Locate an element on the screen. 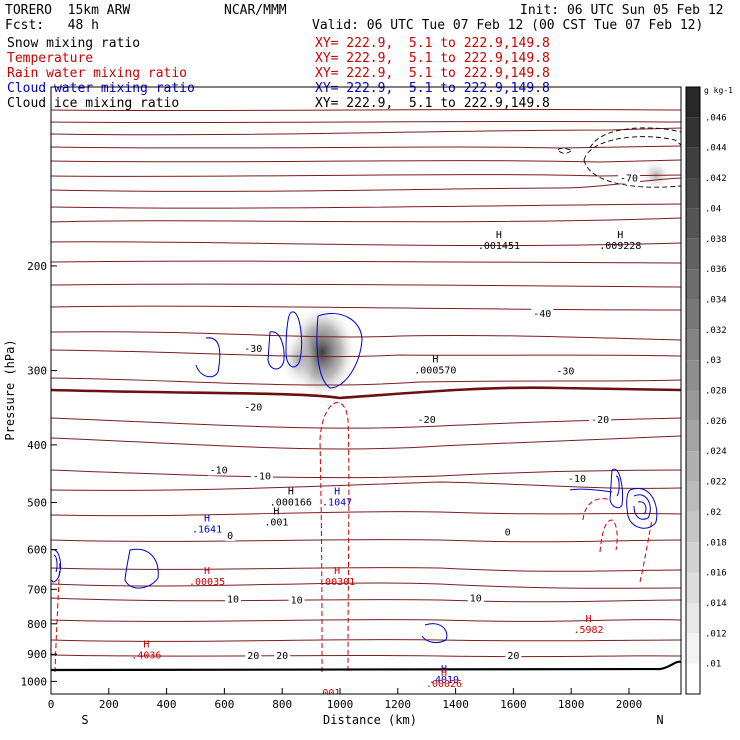  x-tick-label: 0 is located at coordinates (51, 704).